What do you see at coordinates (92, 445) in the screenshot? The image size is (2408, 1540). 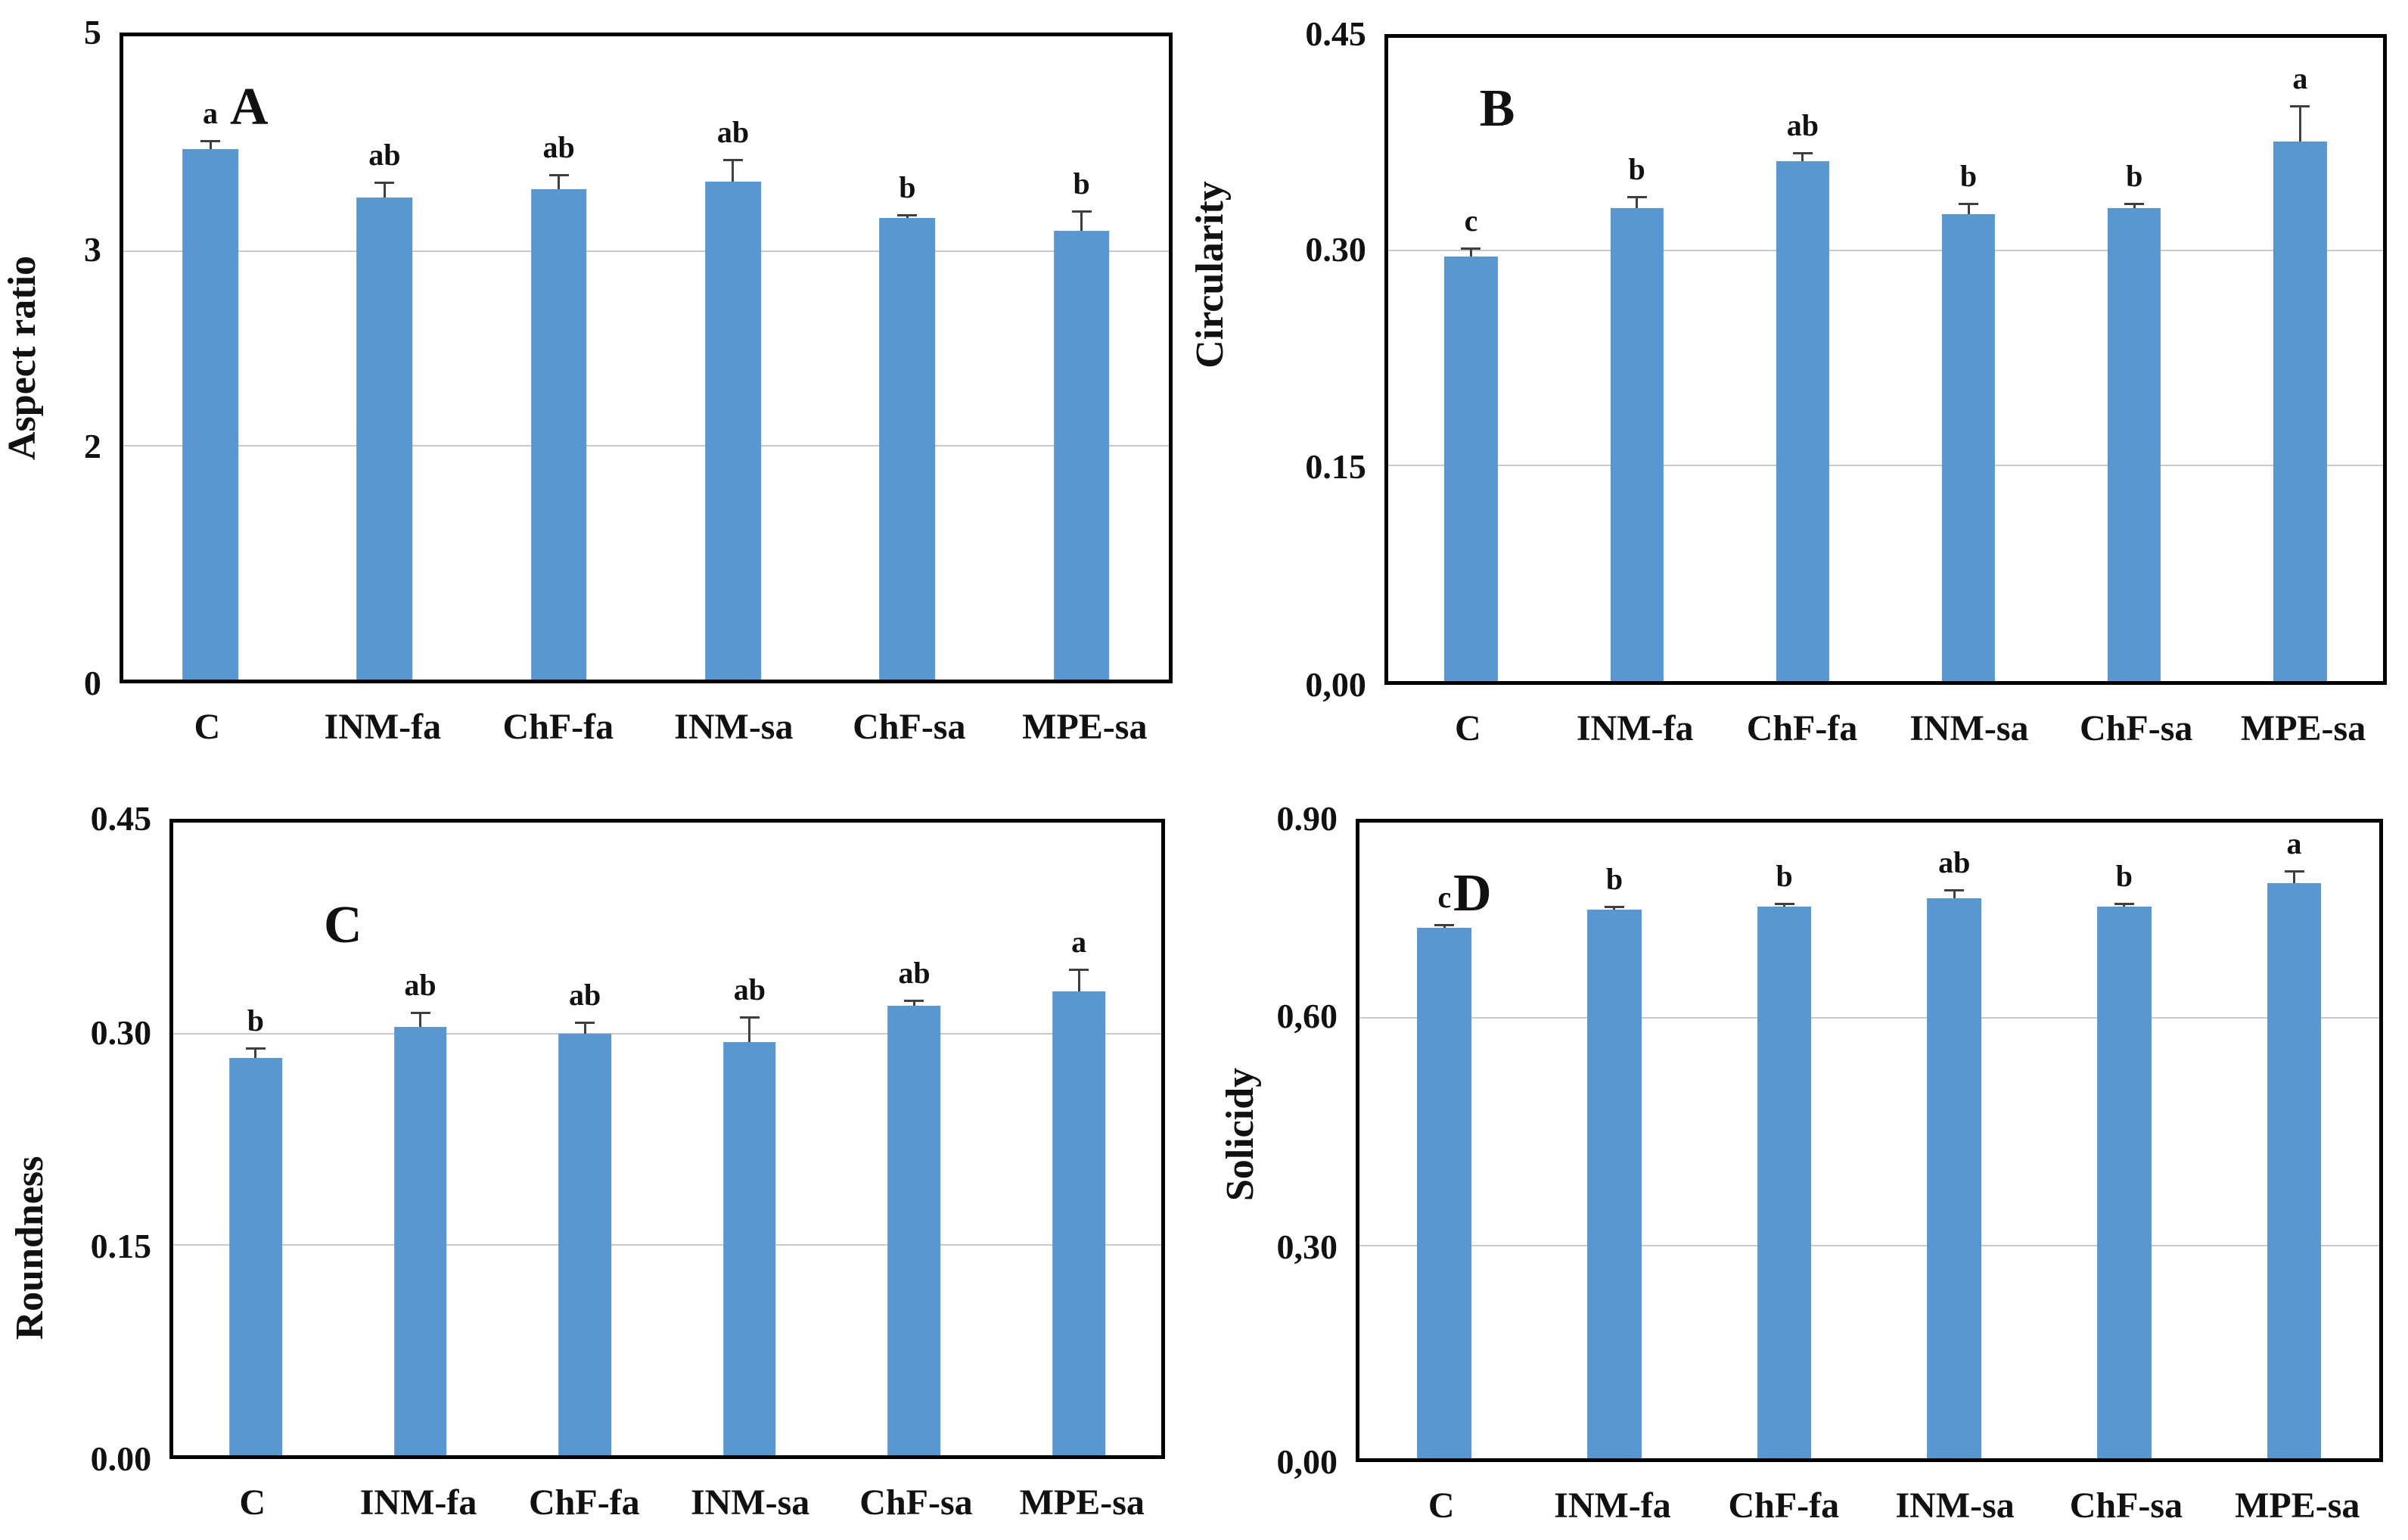 I see `y-tick-label: 2` at bounding box center [92, 445].